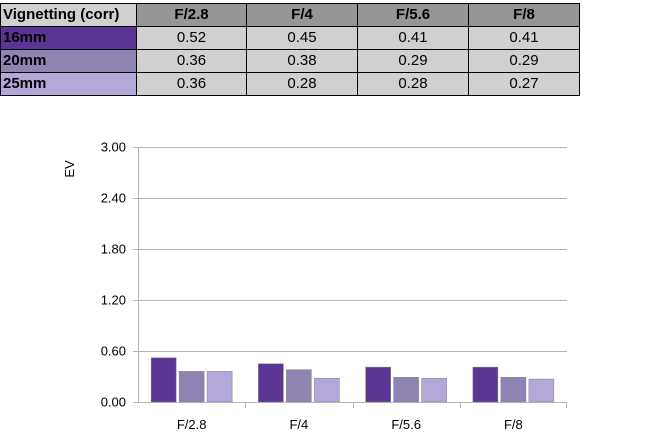 Image resolution: width=661 pixels, height=444 pixels. What do you see at coordinates (69, 169) in the screenshot?
I see `y-axis-label: EV` at bounding box center [69, 169].